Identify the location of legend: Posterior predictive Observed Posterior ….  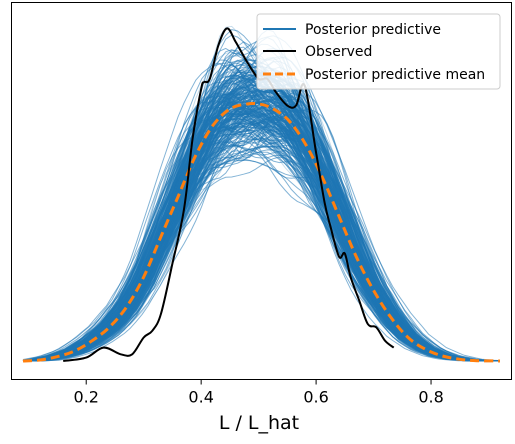
(378, 51).